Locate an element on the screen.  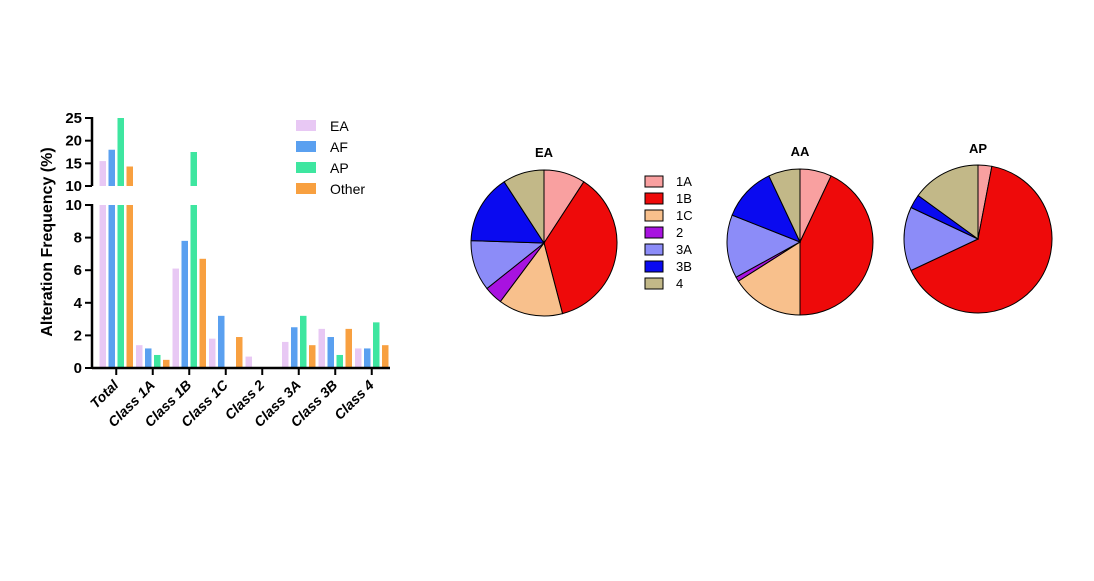
legend-label: AP is located at coordinates (339, 168).